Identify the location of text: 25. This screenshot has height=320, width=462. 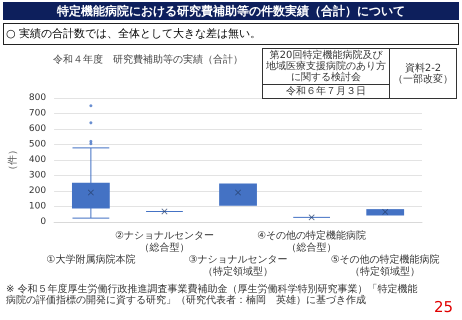
(444, 307).